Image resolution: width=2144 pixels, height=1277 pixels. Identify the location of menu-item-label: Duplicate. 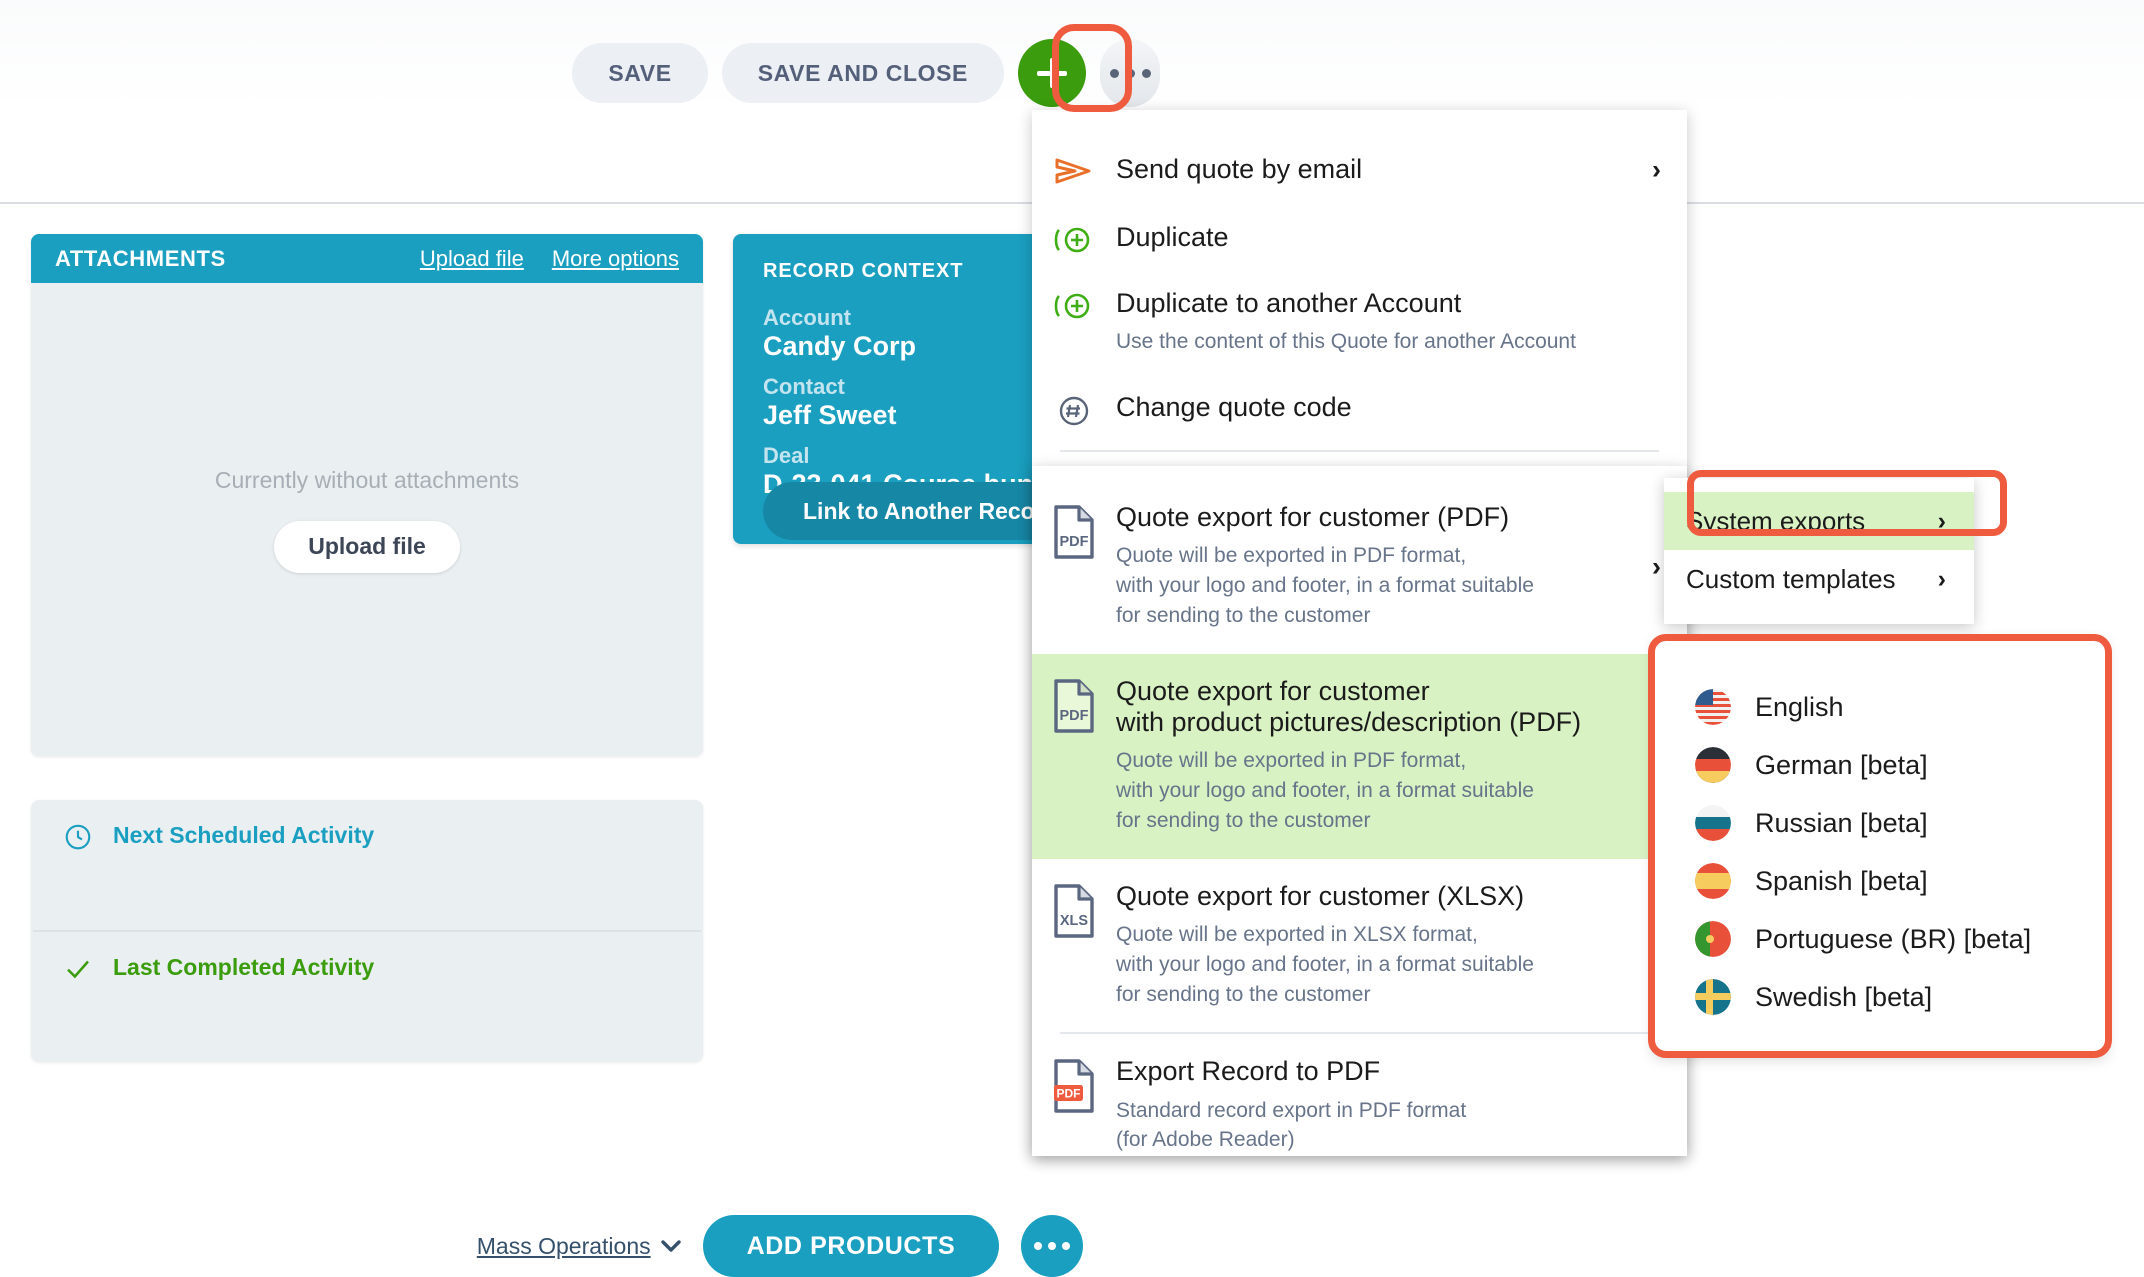
(1172, 237).